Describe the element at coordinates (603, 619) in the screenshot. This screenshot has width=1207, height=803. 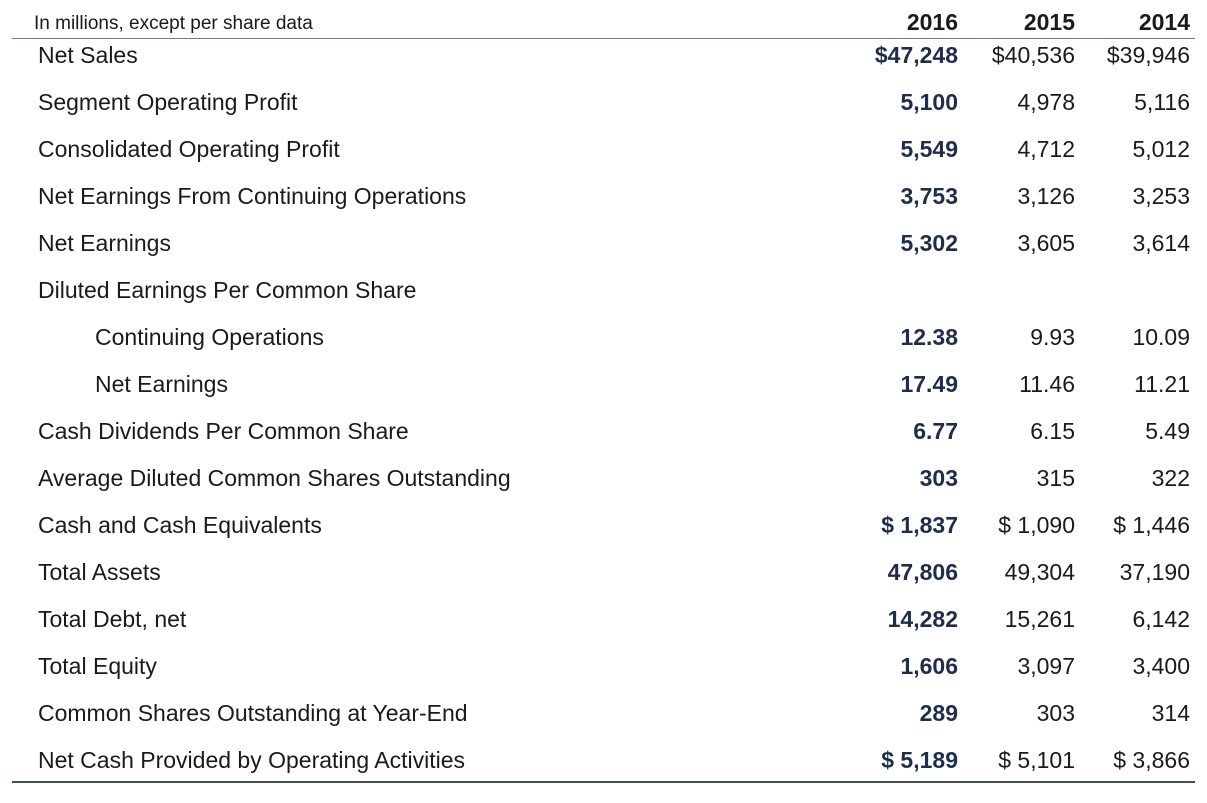
I see `table-row: Total Debt, net 14,282 15,261 6,142` at that location.